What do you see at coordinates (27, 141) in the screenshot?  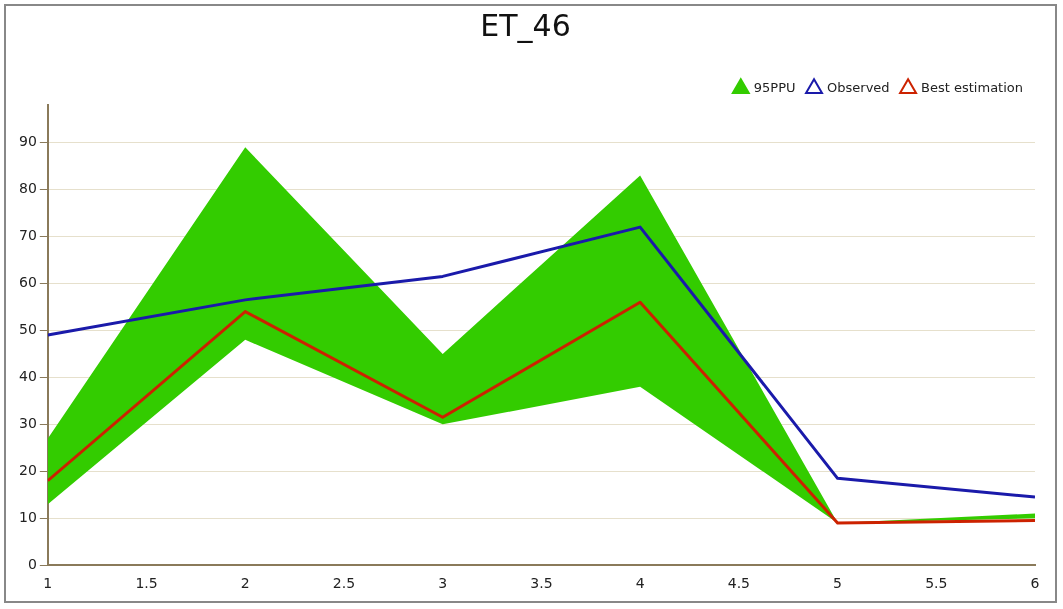 I see `y-tick-label: 90` at bounding box center [27, 141].